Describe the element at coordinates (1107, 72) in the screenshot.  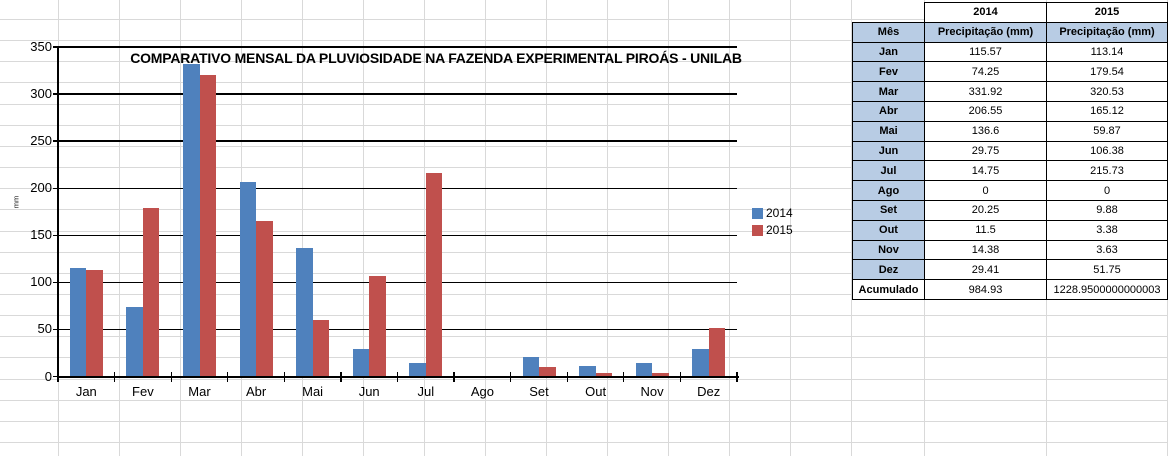
I see `value-2015-cell: 179.54` at that location.